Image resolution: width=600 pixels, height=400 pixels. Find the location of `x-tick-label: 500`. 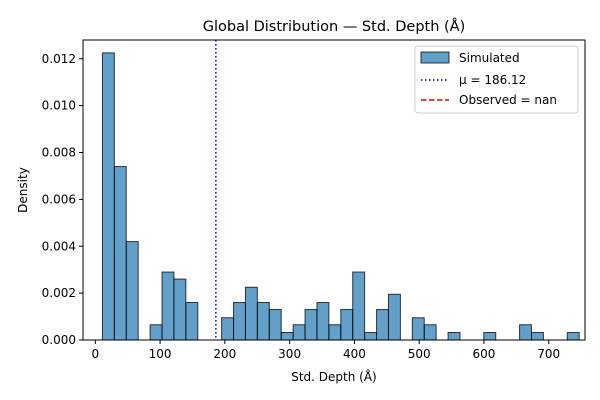

x-tick-label: 500 is located at coordinates (419, 354).